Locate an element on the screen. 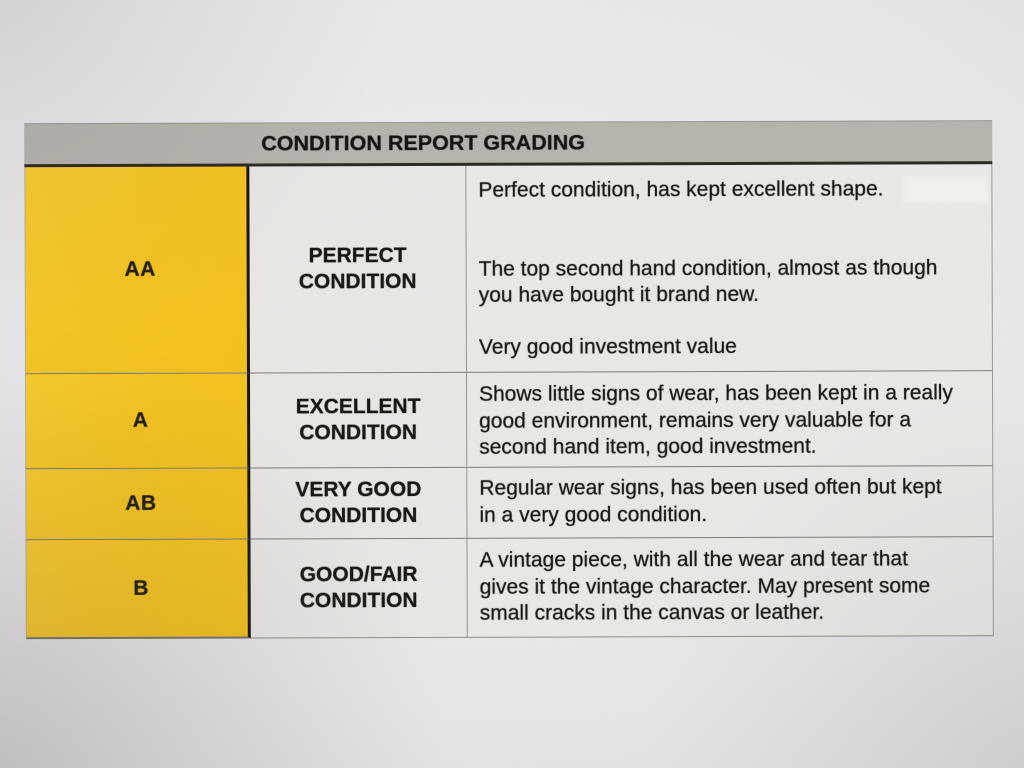 This screenshot has width=1024, height=768. table-title: CONDITION REPORT GRADING is located at coordinates (423, 142).